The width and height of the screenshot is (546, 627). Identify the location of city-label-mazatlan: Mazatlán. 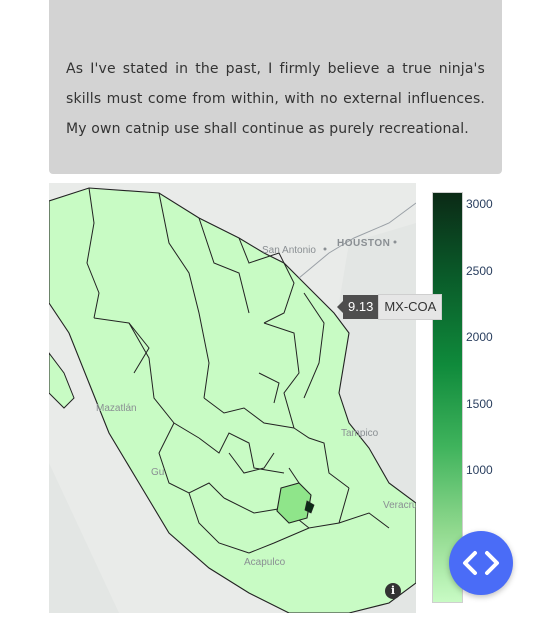
(116, 408).